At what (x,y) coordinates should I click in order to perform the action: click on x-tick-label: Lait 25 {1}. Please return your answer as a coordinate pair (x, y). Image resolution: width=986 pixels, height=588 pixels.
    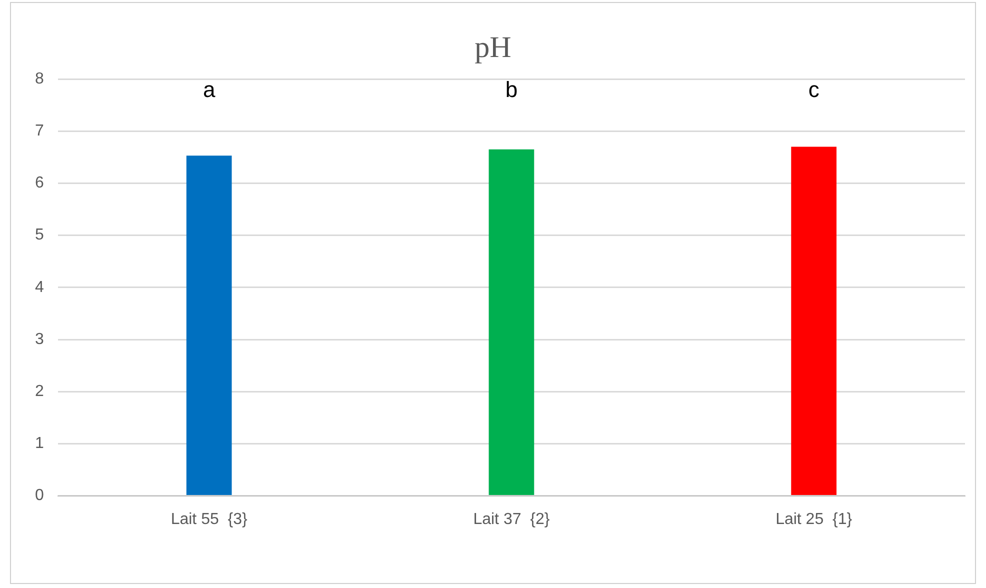
    Looking at the image, I should click on (814, 519).